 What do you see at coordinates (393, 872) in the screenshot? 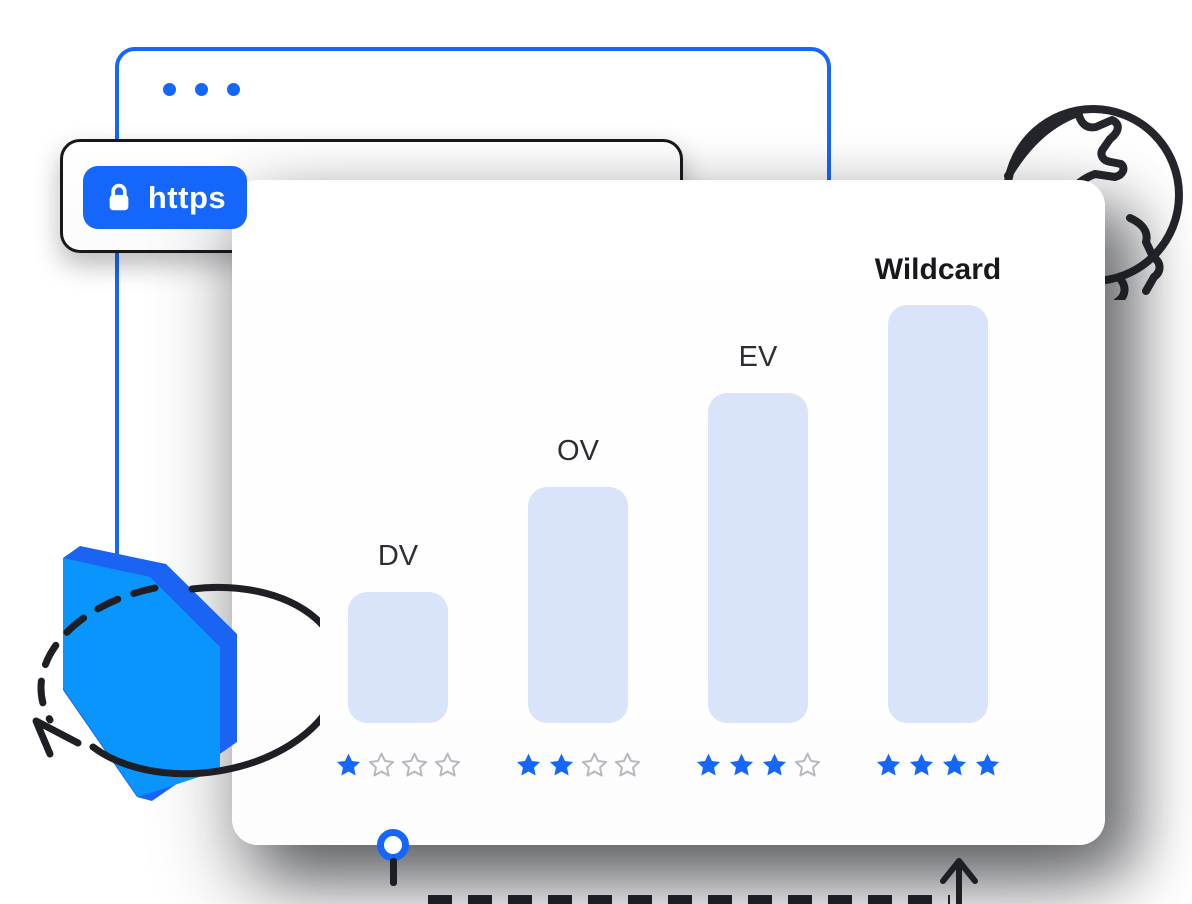
I see `dashed-connector-vertical` at bounding box center [393, 872].